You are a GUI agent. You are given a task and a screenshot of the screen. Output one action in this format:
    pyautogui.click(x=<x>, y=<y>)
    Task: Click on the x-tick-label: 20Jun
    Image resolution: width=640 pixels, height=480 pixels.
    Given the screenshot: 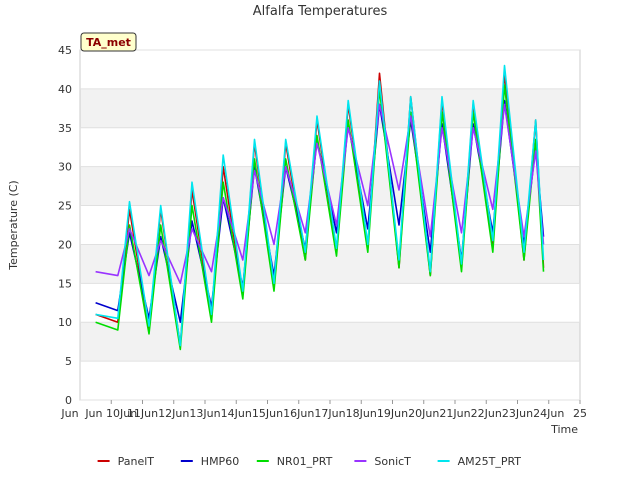 What is the action you would take?
    pyautogui.click(x=423, y=413)
    